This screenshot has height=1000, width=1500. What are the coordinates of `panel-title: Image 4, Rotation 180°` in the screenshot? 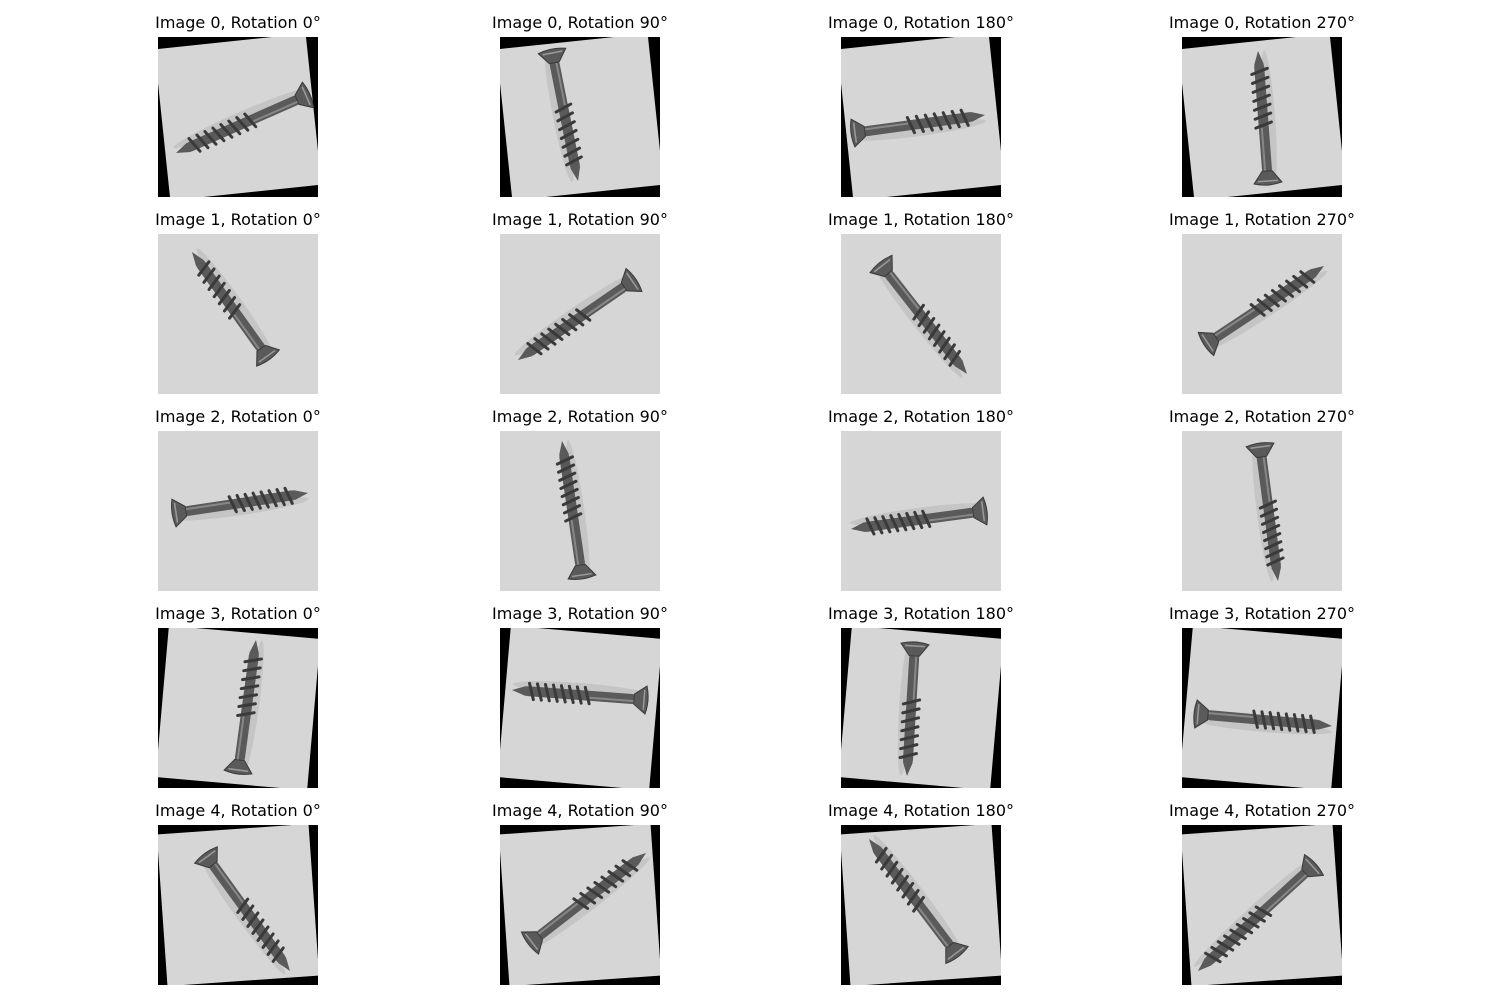 It's located at (921, 810).